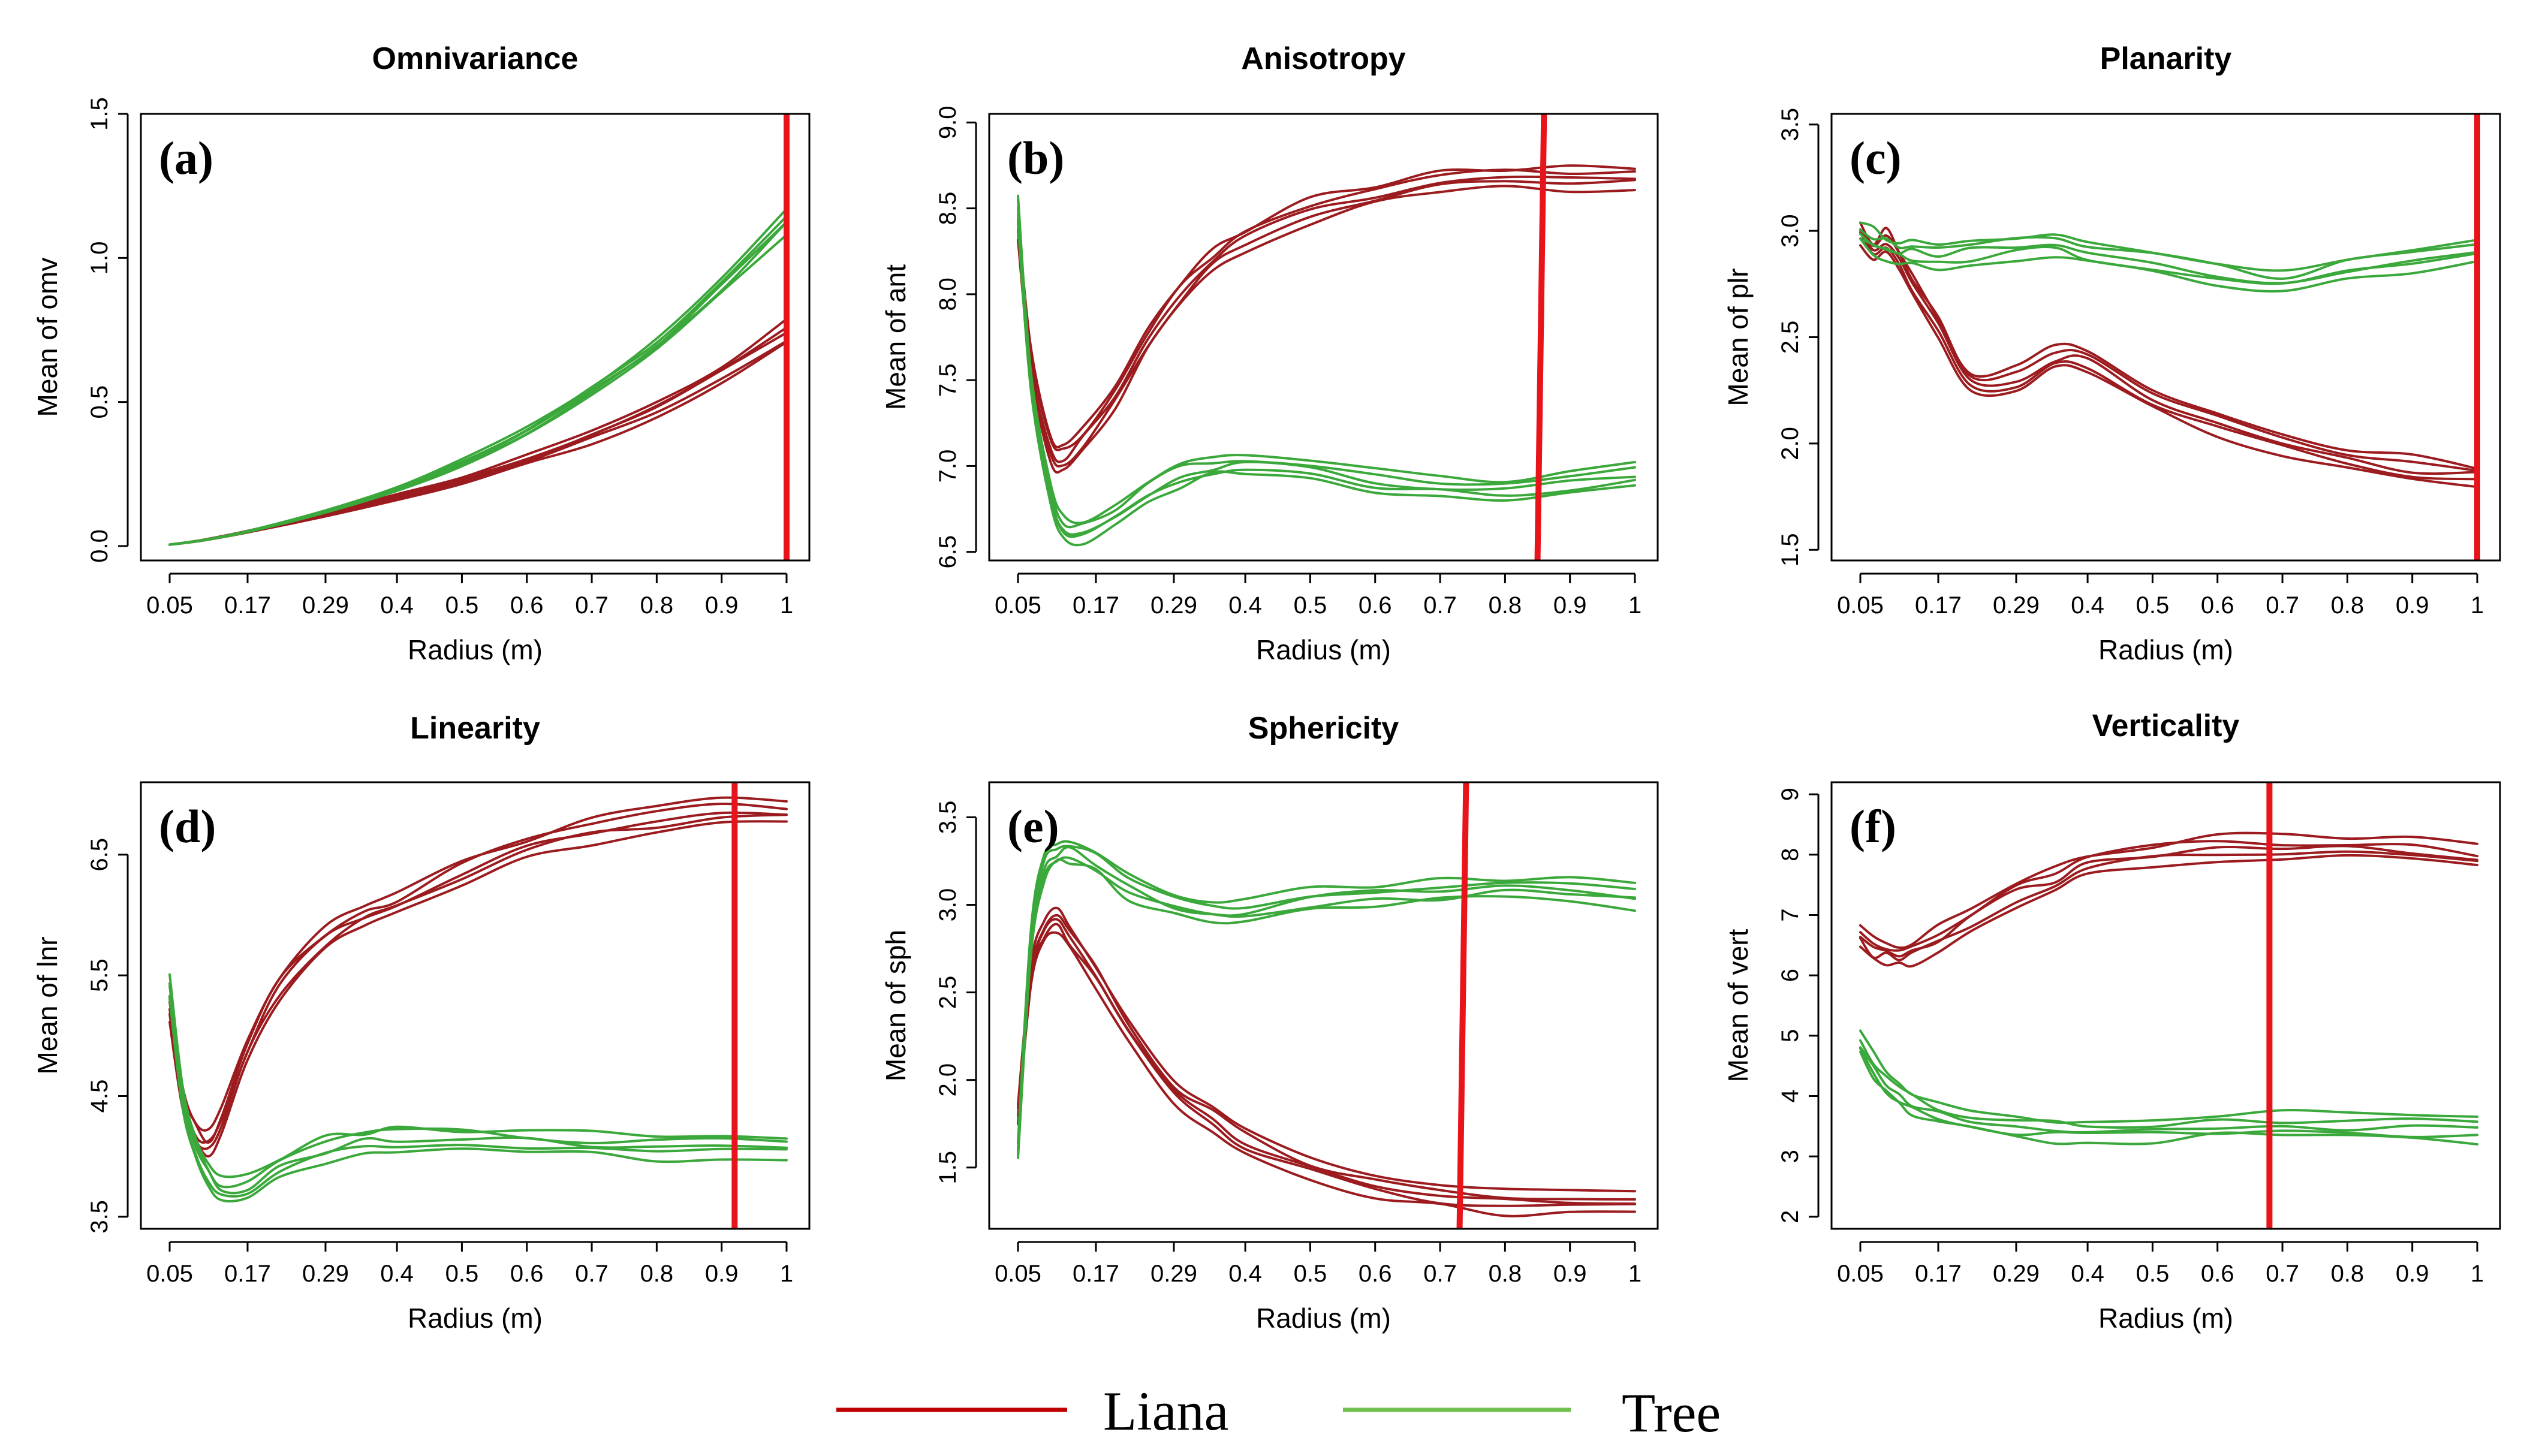 Image resolution: width=2527 pixels, height=1456 pixels. Describe the element at coordinates (100, 975) in the screenshot. I see `y-tick-label: 5.5` at that location.